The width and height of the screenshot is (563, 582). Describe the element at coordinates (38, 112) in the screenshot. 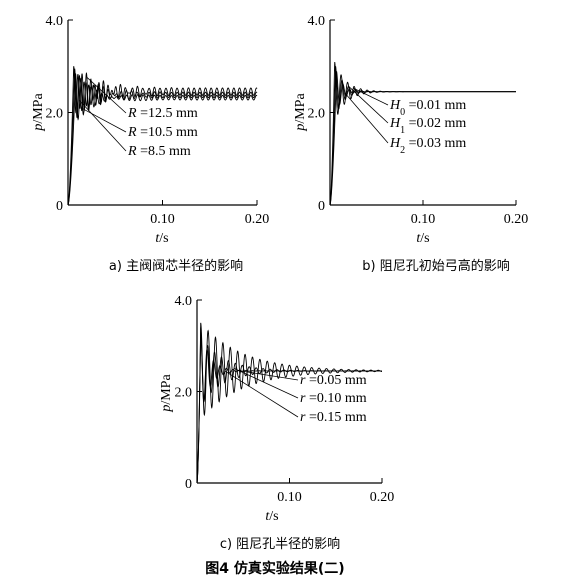

I see `y-axis-label-a: p/MPa` at that location.